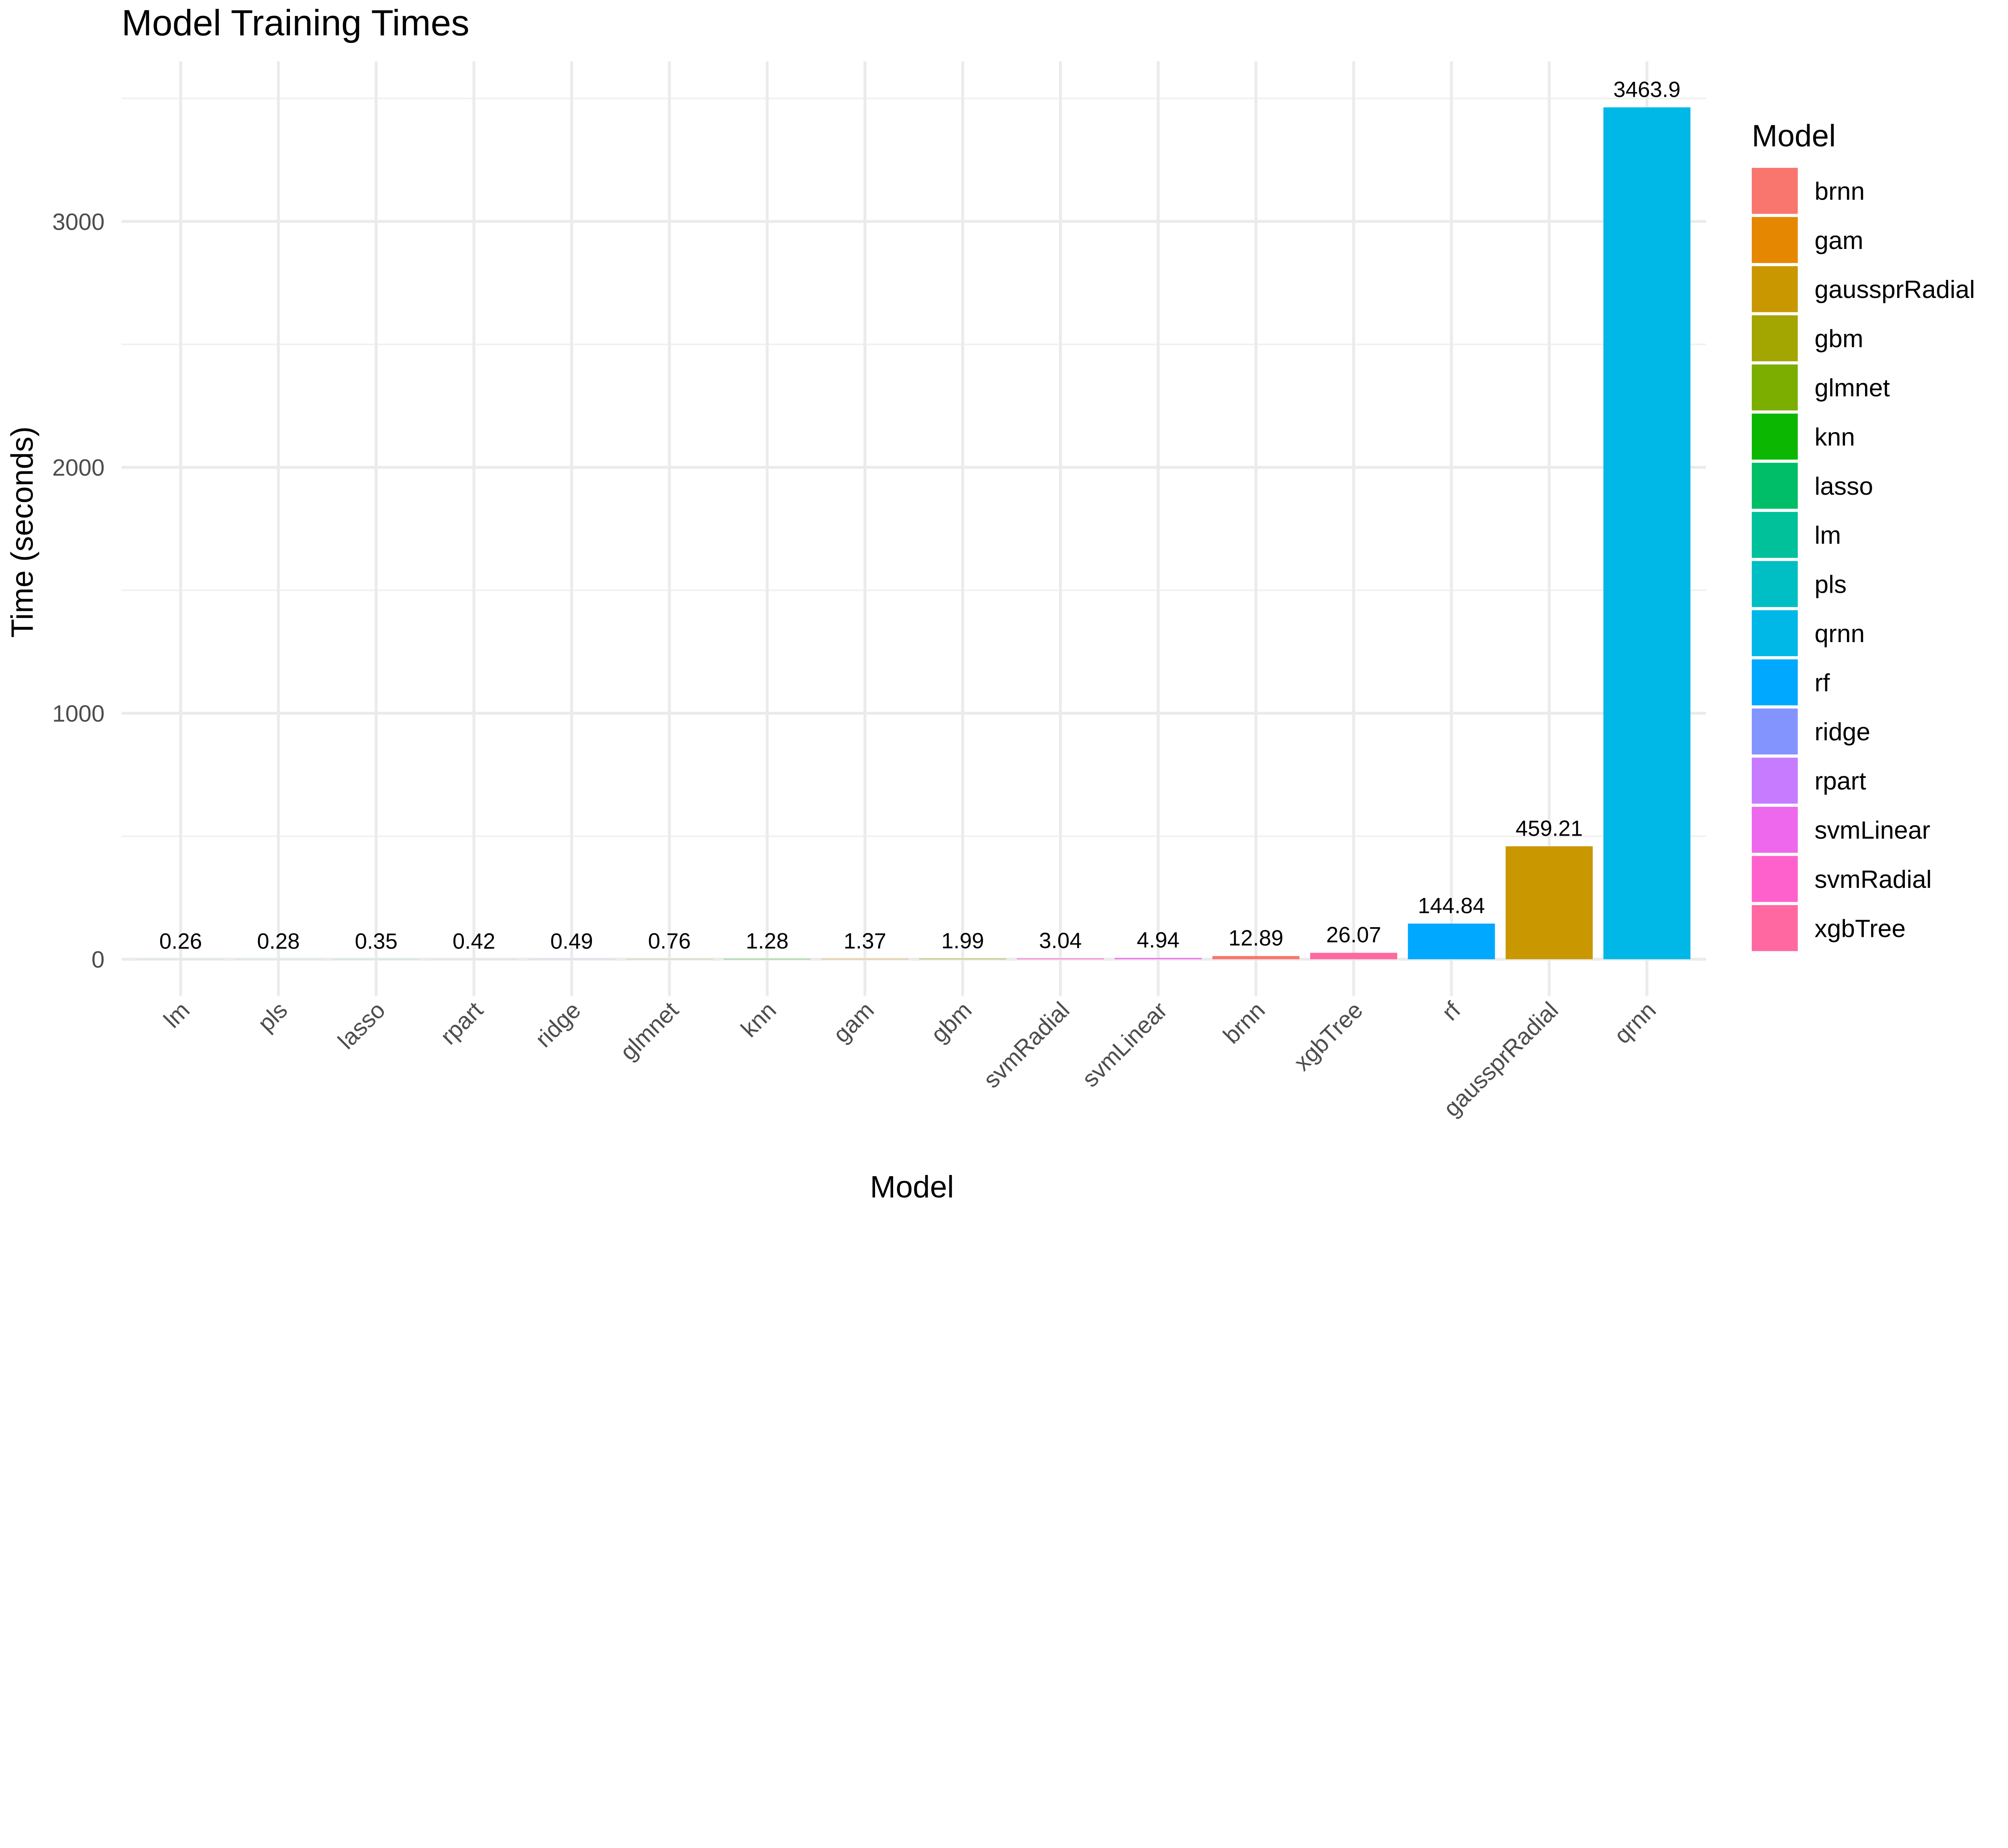 The height and width of the screenshot is (1848, 2008). Describe the element at coordinates (1852, 388) in the screenshot. I see `legend-label-glmnet: glmnet` at that location.